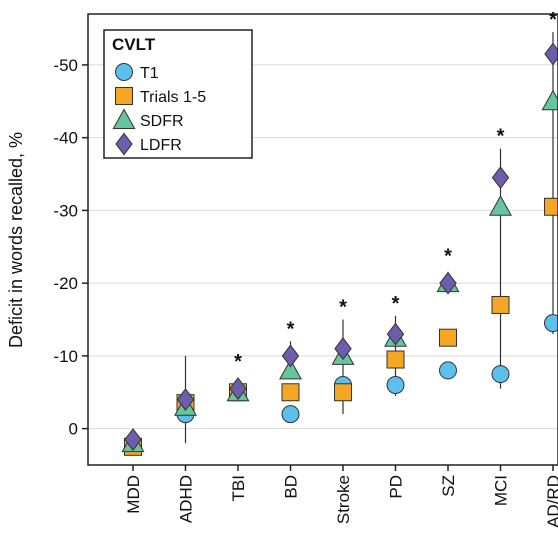 This screenshot has width=558, height=534. I want to click on x-axis-ticks: MDD ADHD TBI BD Stroke PD SZ MCI AD/RD, so click(341, 496).